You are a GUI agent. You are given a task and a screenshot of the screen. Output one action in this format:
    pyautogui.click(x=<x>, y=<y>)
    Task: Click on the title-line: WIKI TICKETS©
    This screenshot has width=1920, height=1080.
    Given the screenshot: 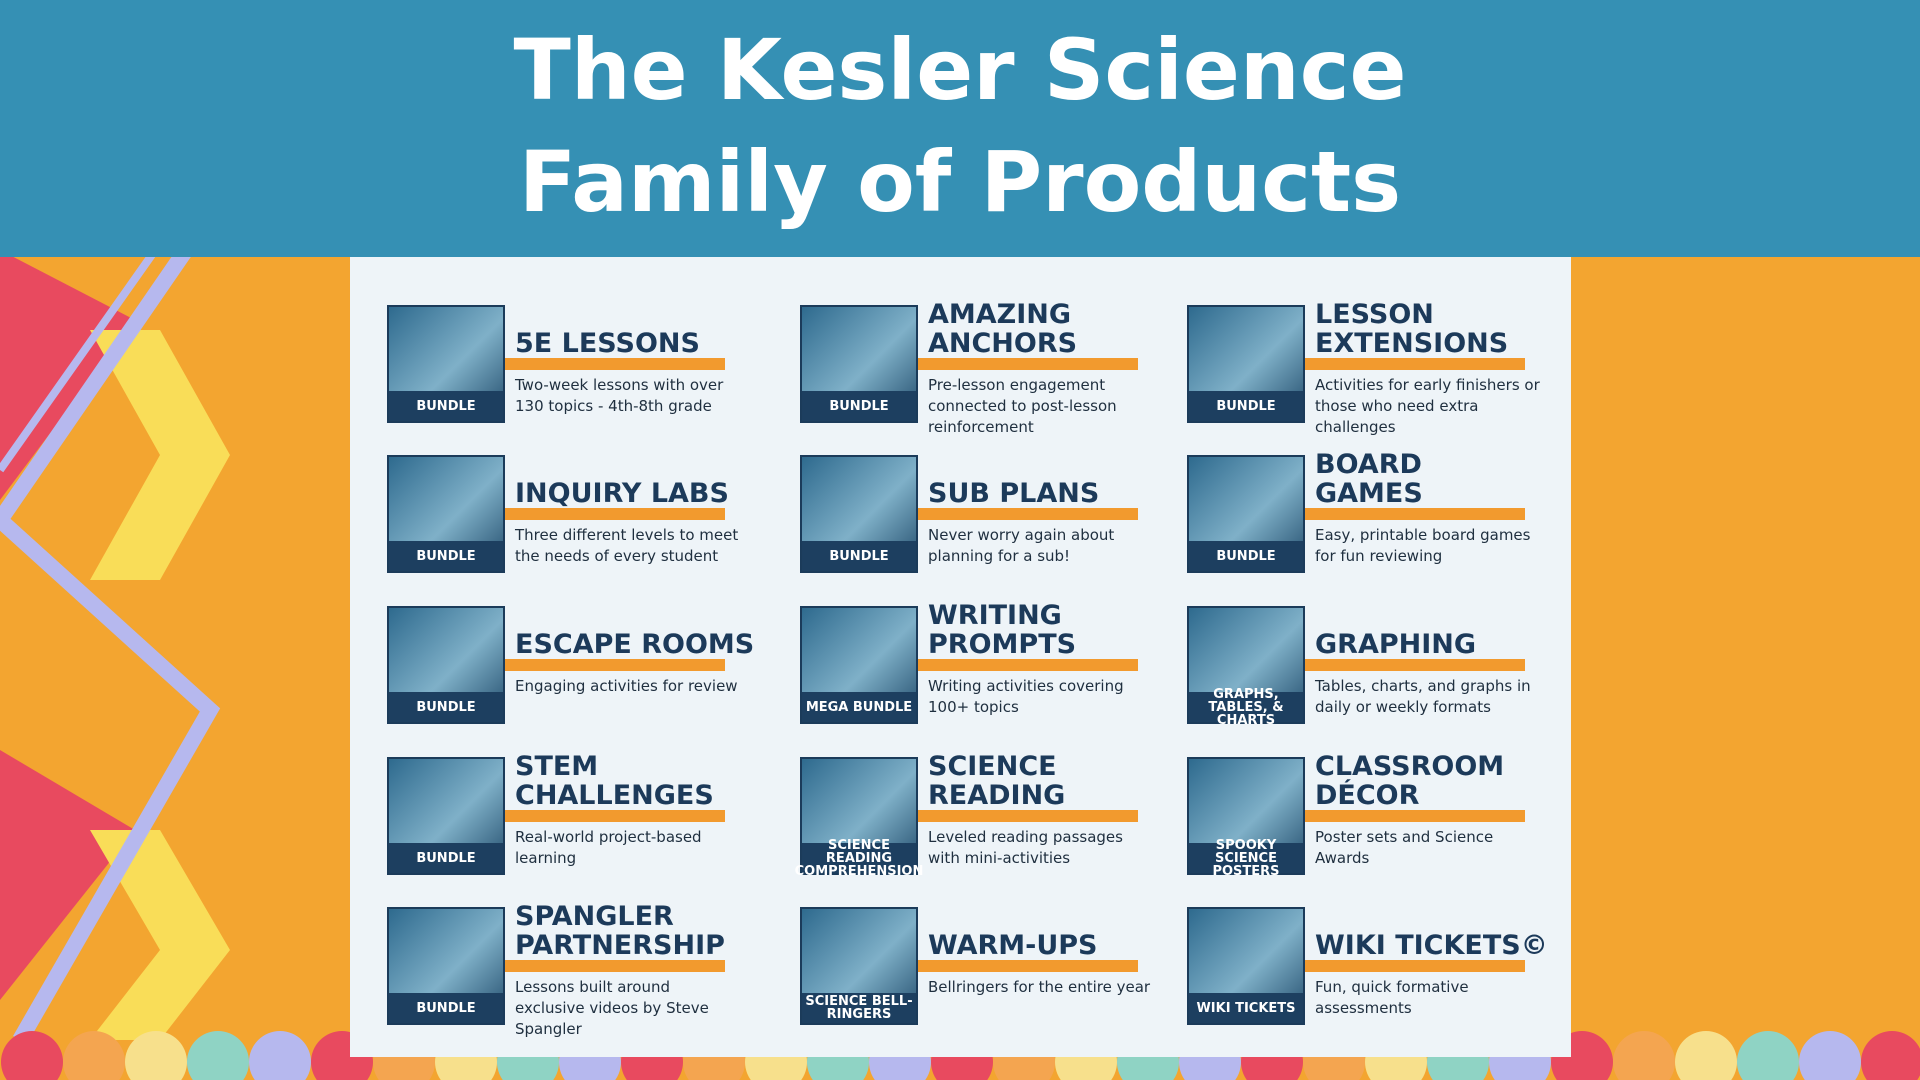 What is the action you would take?
    pyautogui.click(x=1431, y=945)
    